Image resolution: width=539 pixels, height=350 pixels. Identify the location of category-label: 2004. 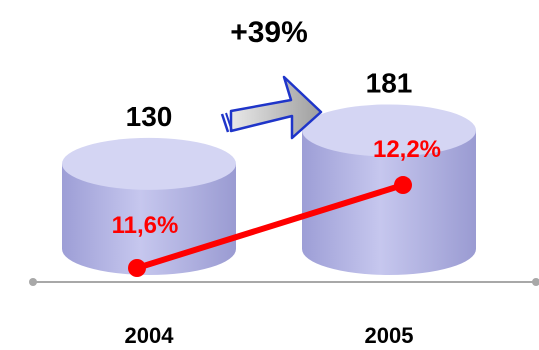
(150, 335).